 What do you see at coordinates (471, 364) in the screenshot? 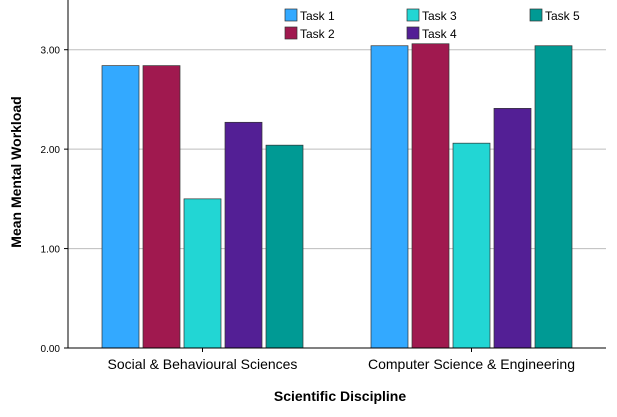
I see `x-tick-label: Computer Science & Engineering` at bounding box center [471, 364].